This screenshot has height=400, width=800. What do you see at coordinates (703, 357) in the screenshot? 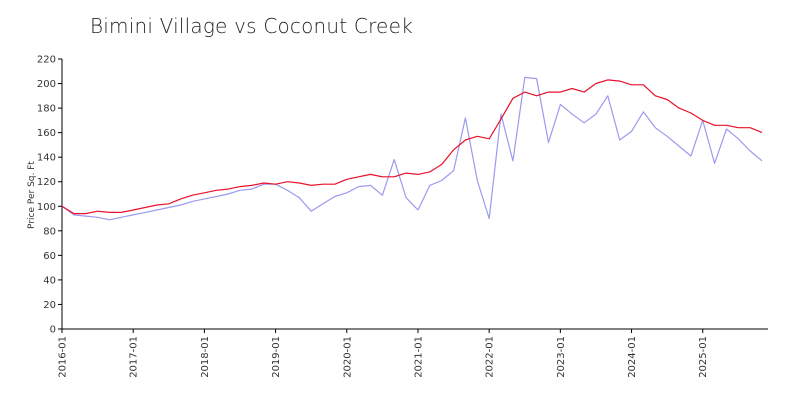
I see `x-tick-label: 2025-01` at bounding box center [703, 357].